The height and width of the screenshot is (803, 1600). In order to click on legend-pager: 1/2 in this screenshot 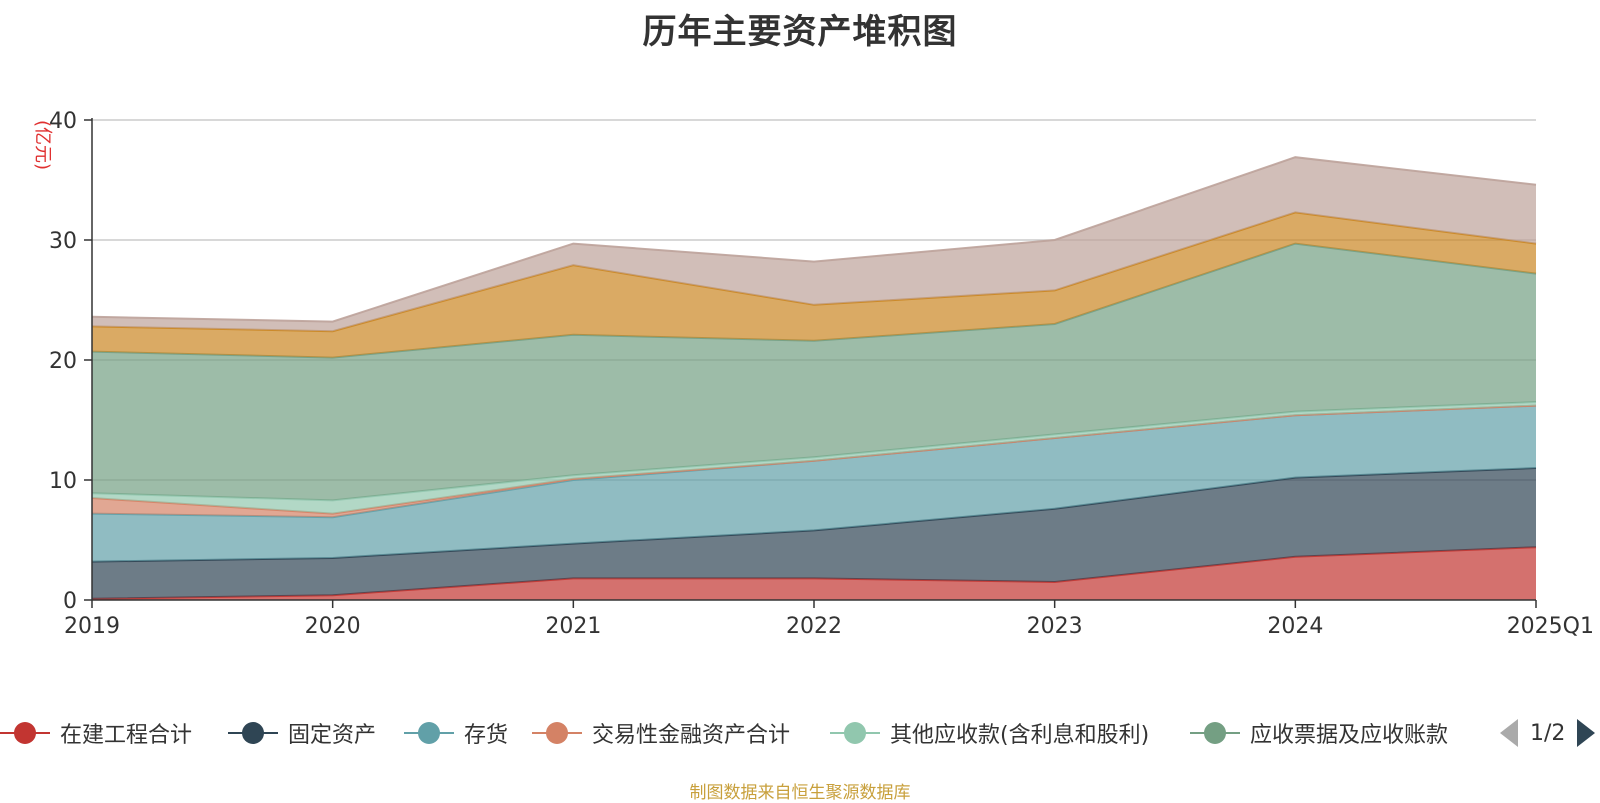, I will do `click(1548, 733)`.